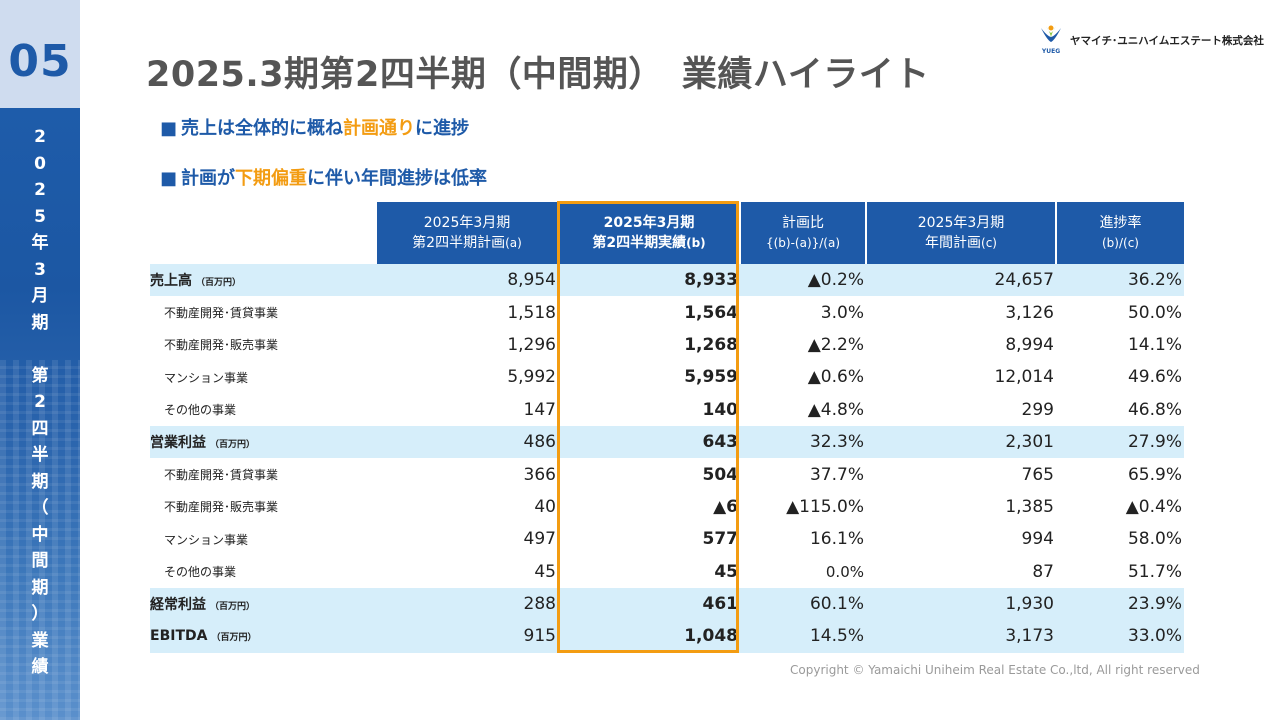 This screenshot has height=720, width=1280. I want to click on logo-text: YUEG, so click(1050, 51).